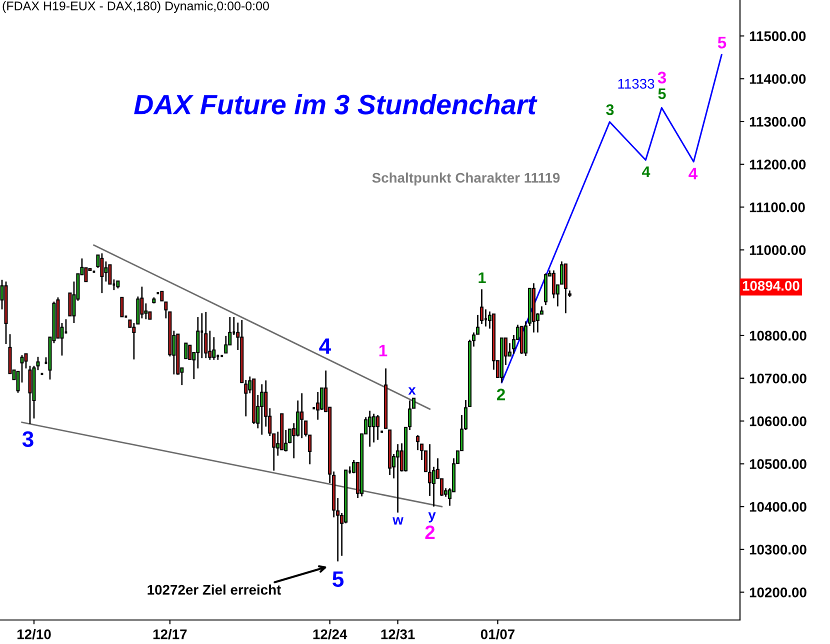  I want to click on y-tick-label: 11000.00, so click(778, 250).